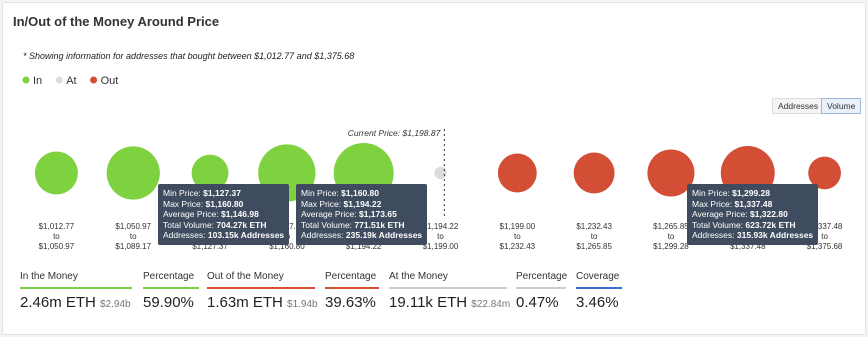 This screenshot has height=337, width=868. I want to click on tooltip-row: Min Price: $1,127.37, so click(223, 193).